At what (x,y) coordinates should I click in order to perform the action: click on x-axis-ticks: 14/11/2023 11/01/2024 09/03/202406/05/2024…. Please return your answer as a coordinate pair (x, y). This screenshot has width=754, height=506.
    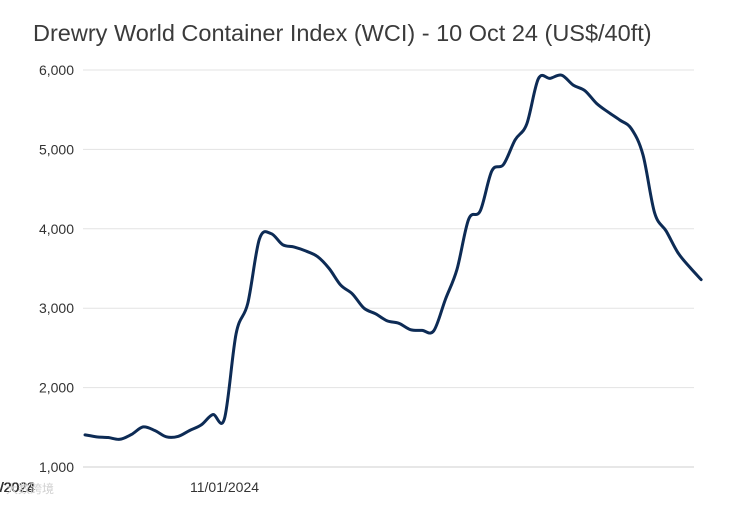
    Looking at the image, I should click on (129, 487).